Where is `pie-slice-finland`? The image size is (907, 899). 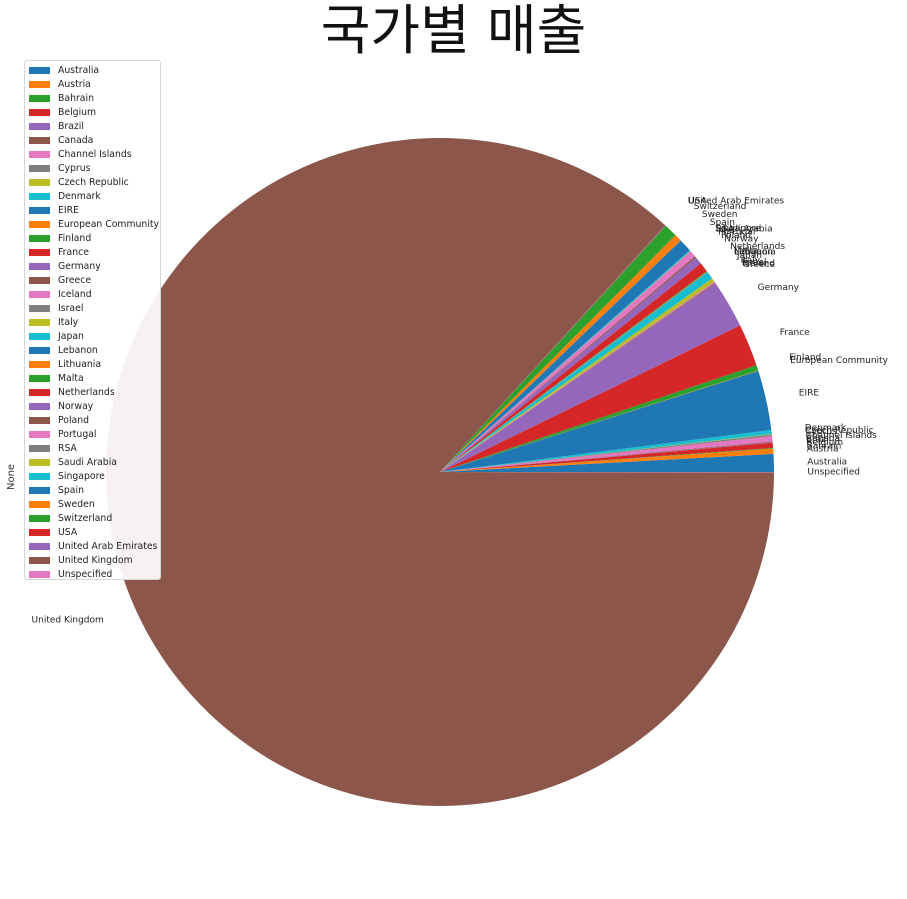
pie-slice-finland is located at coordinates (599, 418).